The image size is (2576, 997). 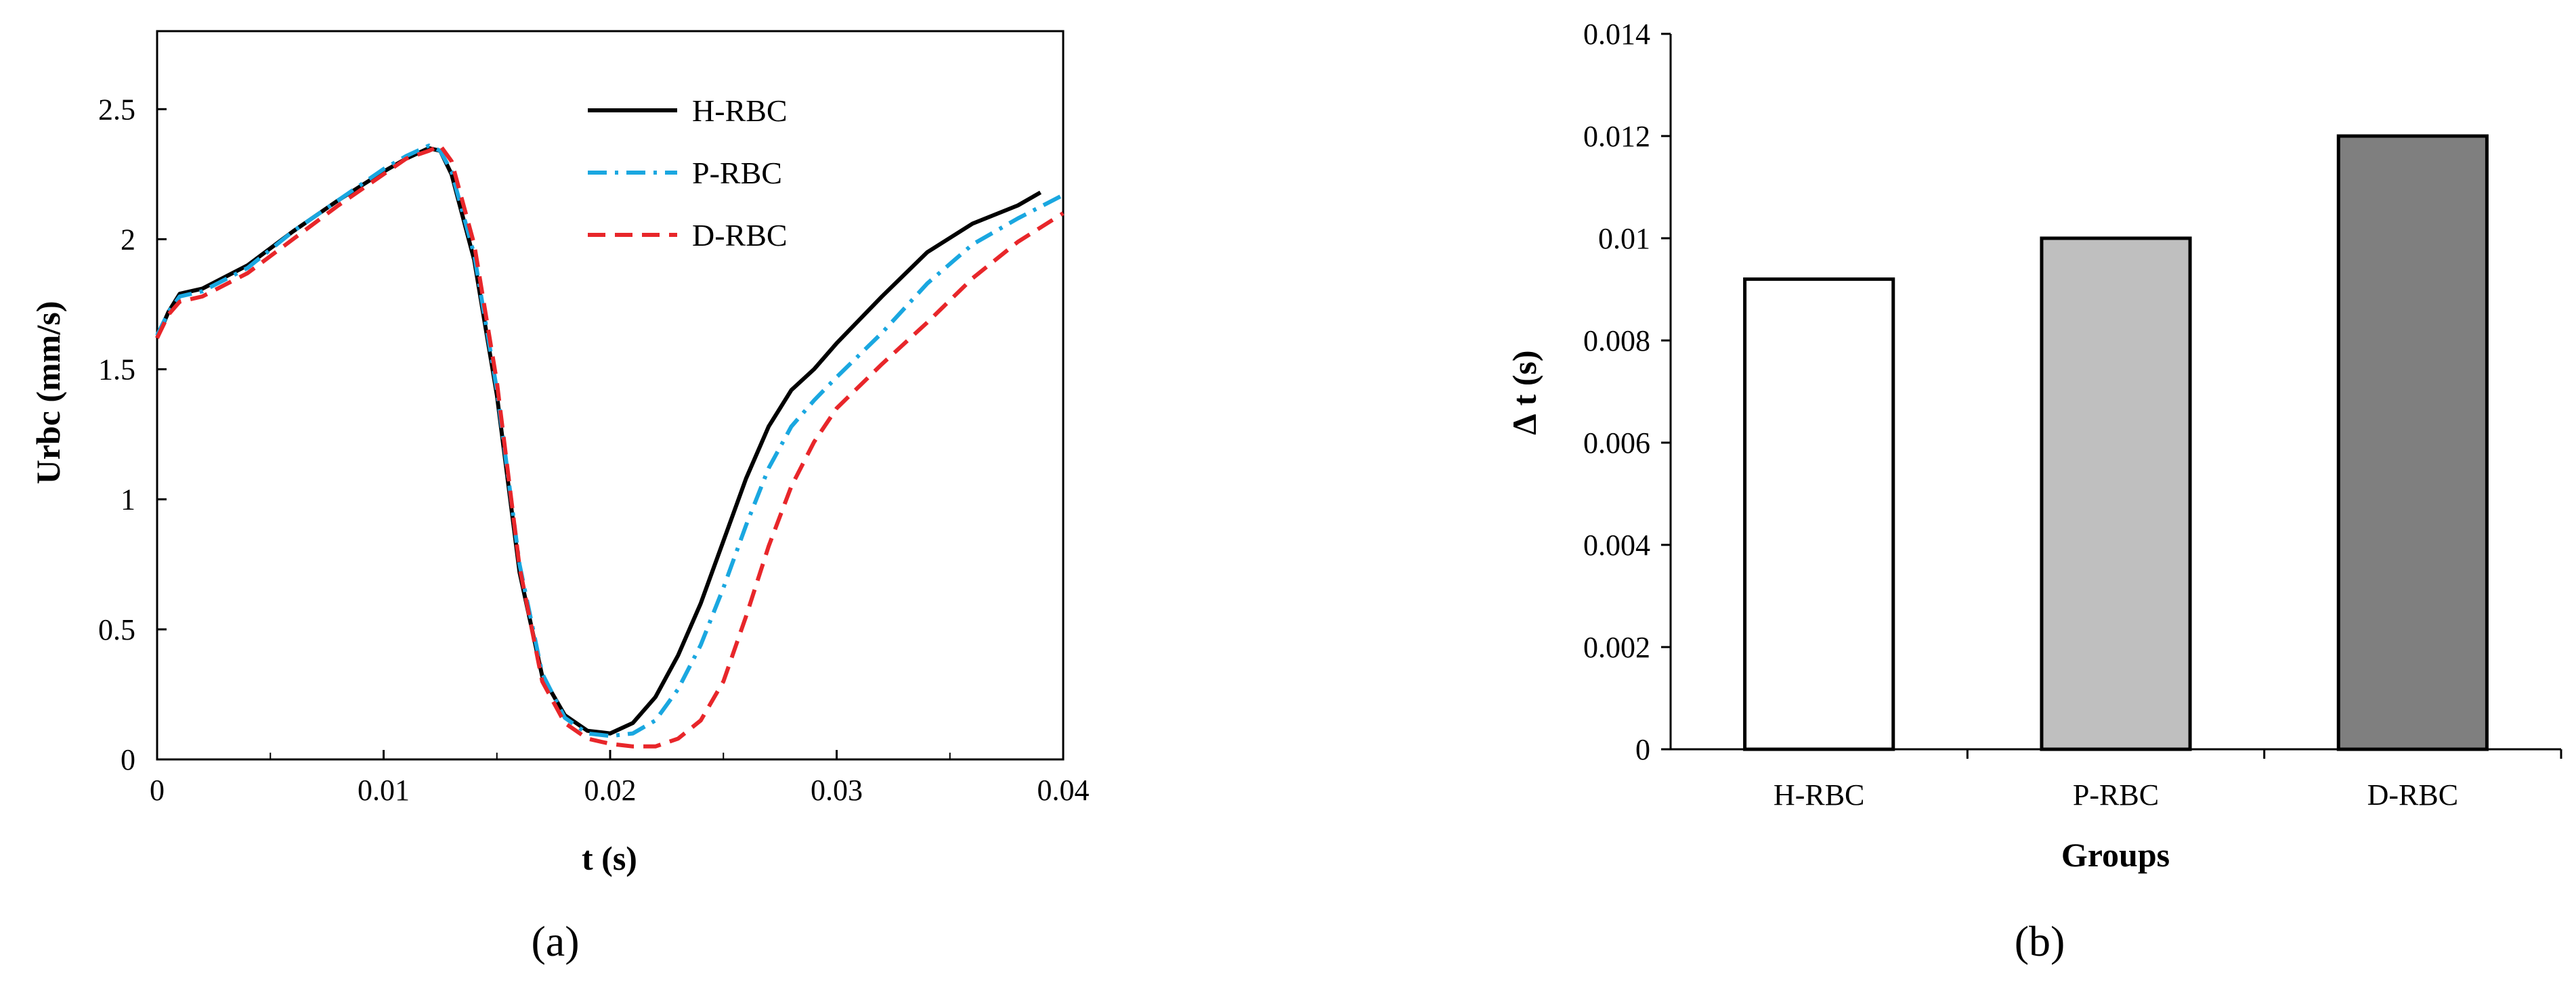 What do you see at coordinates (740, 110) in the screenshot?
I see `legend-label-h-rbc: H-RBC` at bounding box center [740, 110].